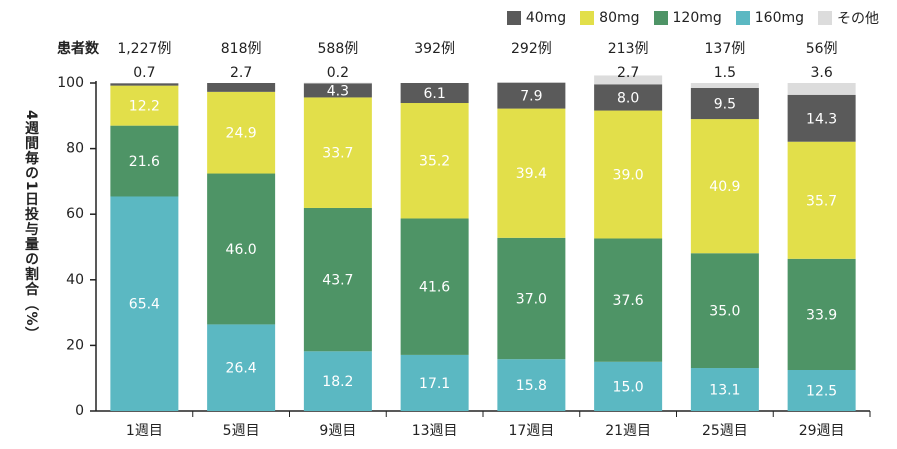  What do you see at coordinates (241, 431) in the screenshot?
I see `x-tick-label: 5週目` at bounding box center [241, 431].